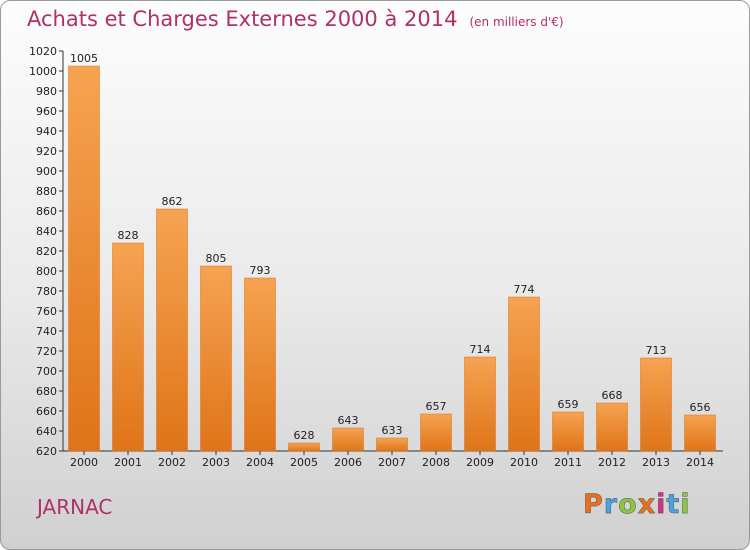 This screenshot has width=750, height=550. I want to click on y-tick-label: 640, so click(46, 431).